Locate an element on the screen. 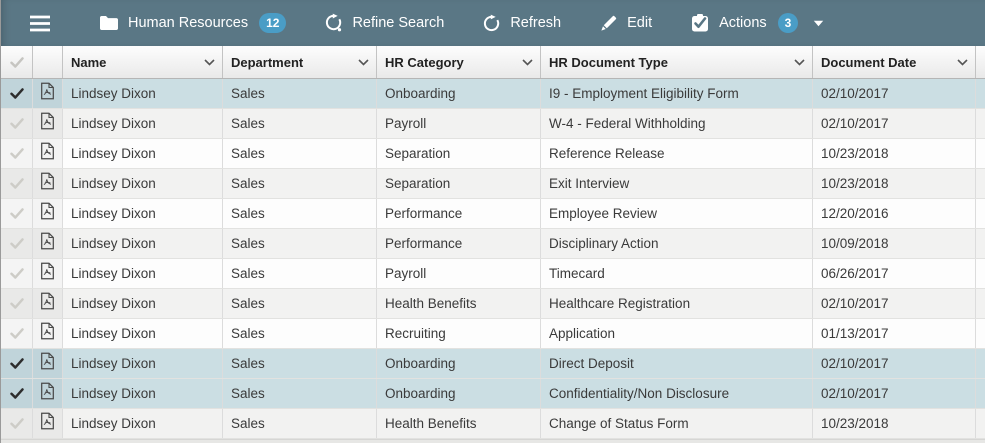  refine-search-button: Refine Search is located at coordinates (384, 23).